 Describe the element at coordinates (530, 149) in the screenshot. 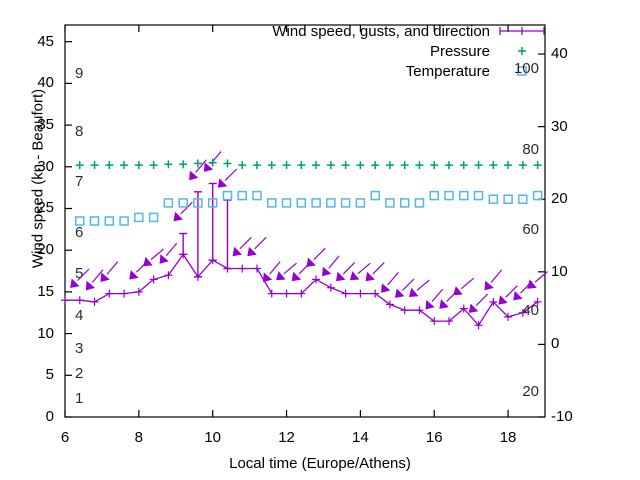

I see `fahrenheit-label: 80` at that location.